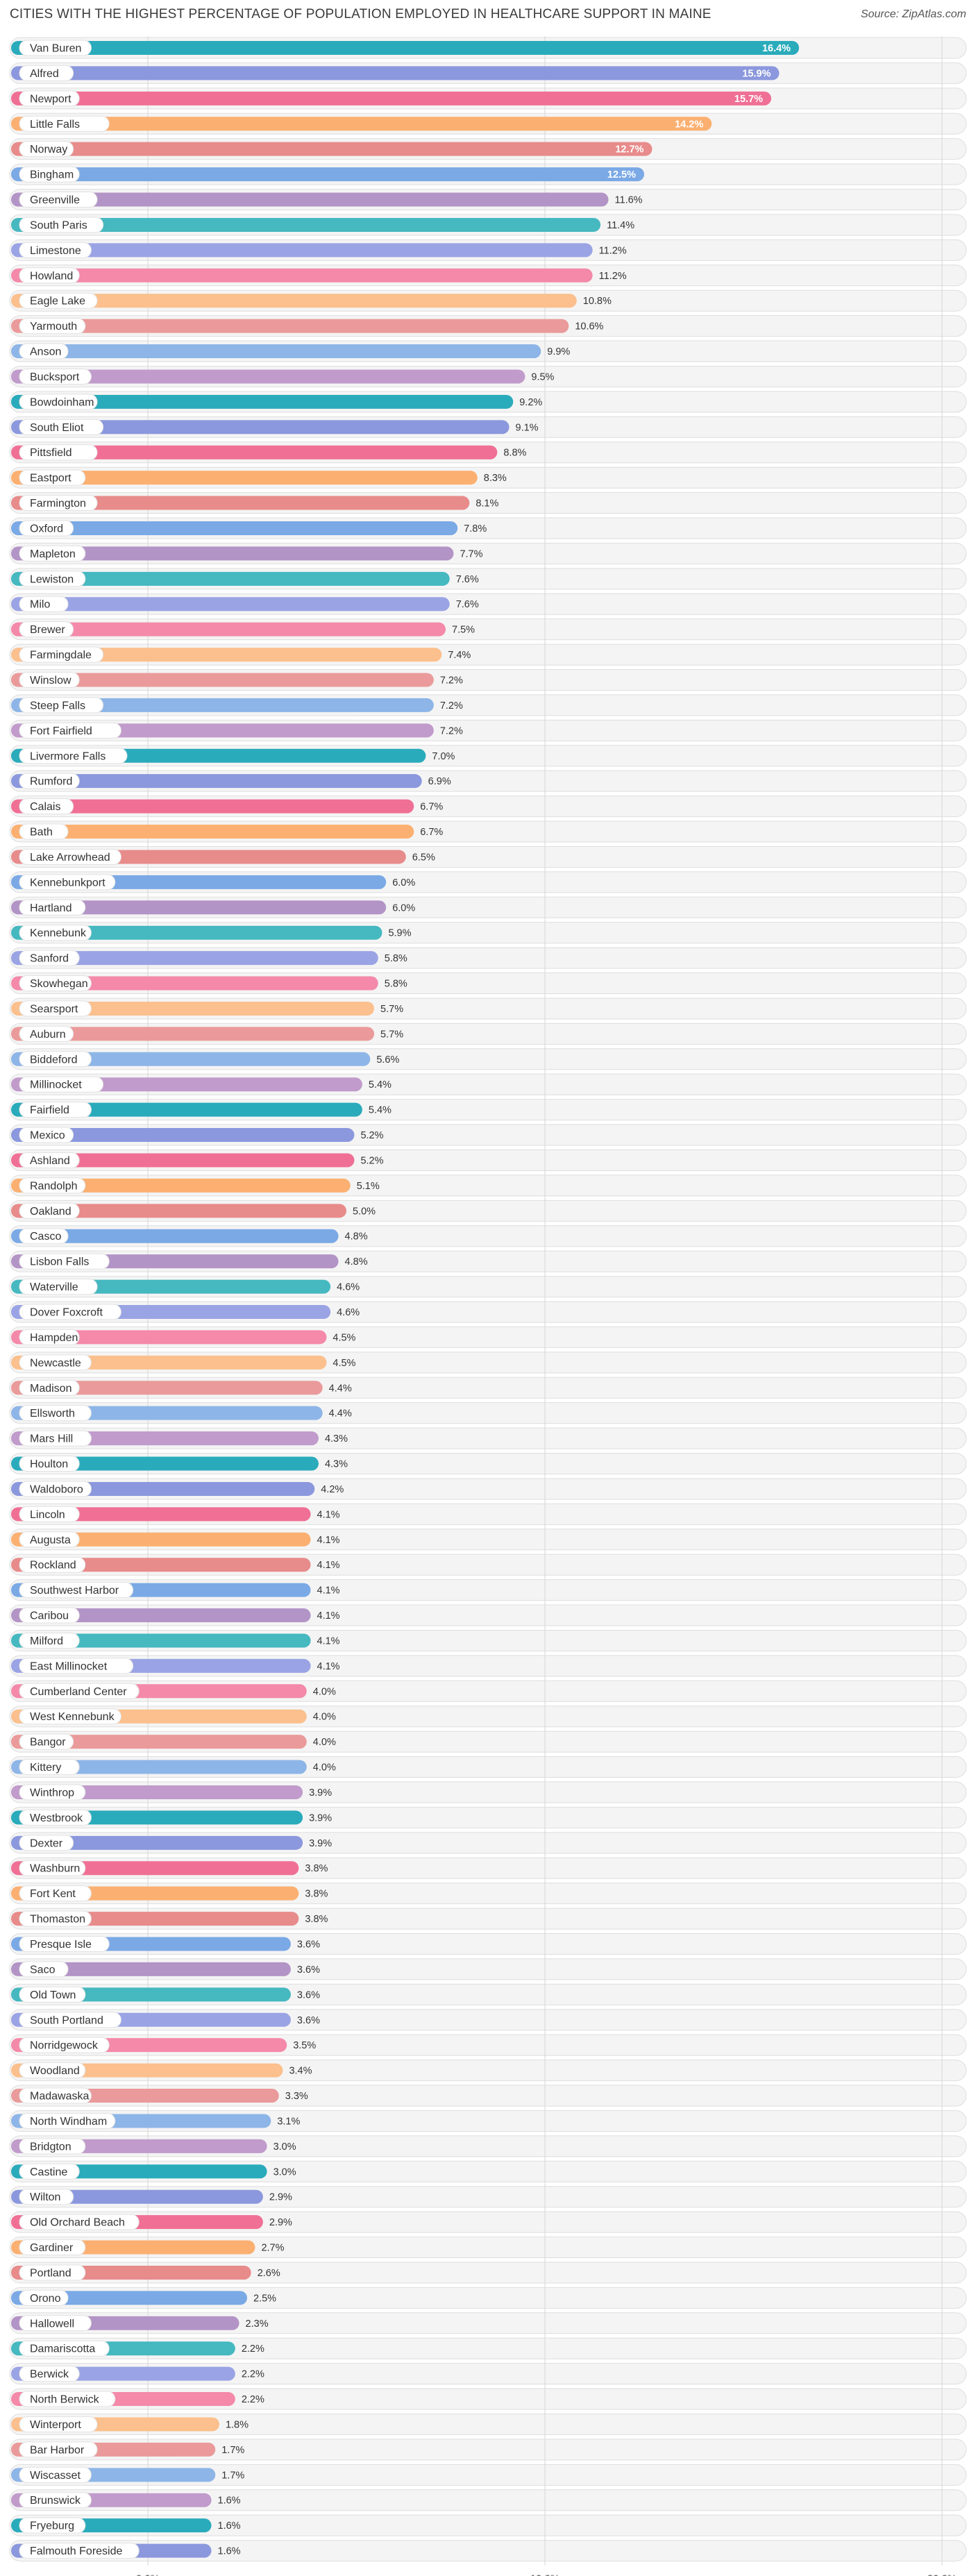  Describe the element at coordinates (620, 225) in the screenshot. I see `value-label: 11.4%` at that location.